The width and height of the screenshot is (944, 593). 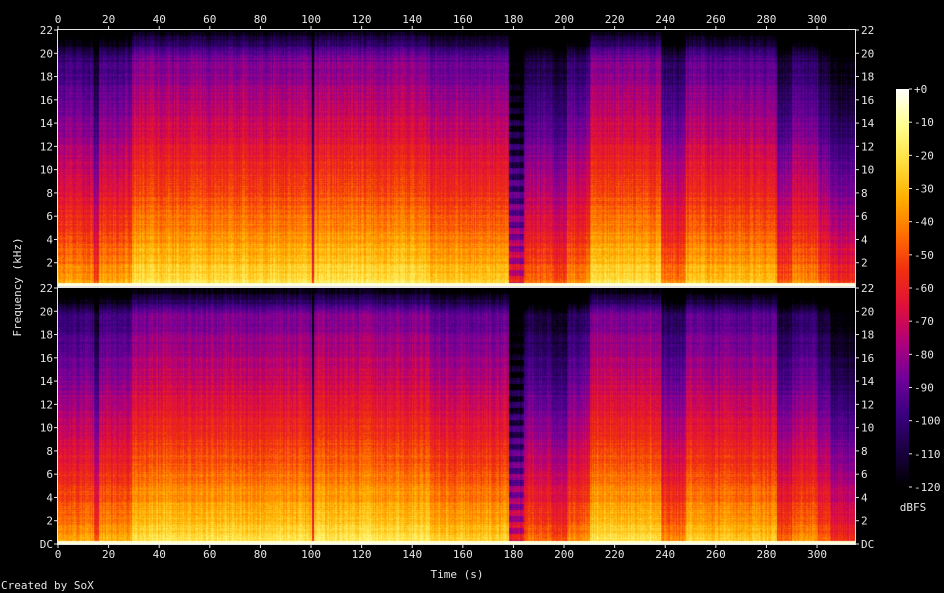 What do you see at coordinates (817, 554) in the screenshot?
I see `x-tick-label-bottom: 300` at bounding box center [817, 554].